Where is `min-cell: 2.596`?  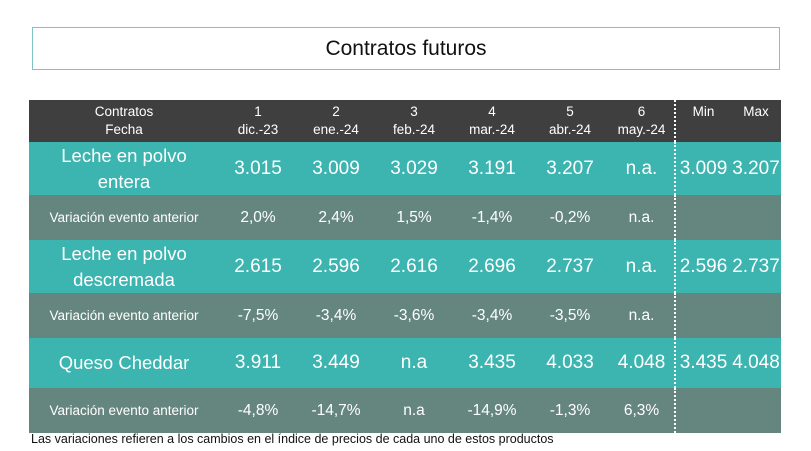
min-cell: 2.596 is located at coordinates (702, 266).